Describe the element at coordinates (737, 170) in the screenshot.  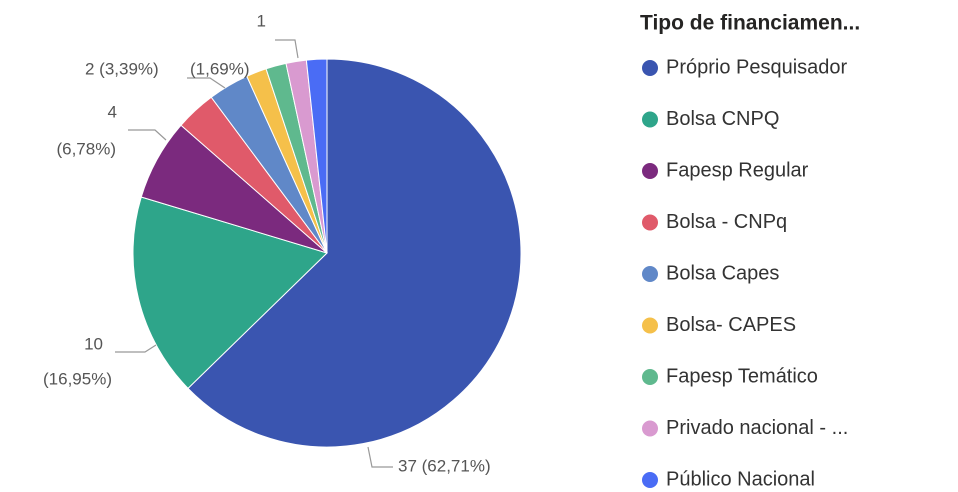
I see `legend-label: Fapesp Regular` at that location.